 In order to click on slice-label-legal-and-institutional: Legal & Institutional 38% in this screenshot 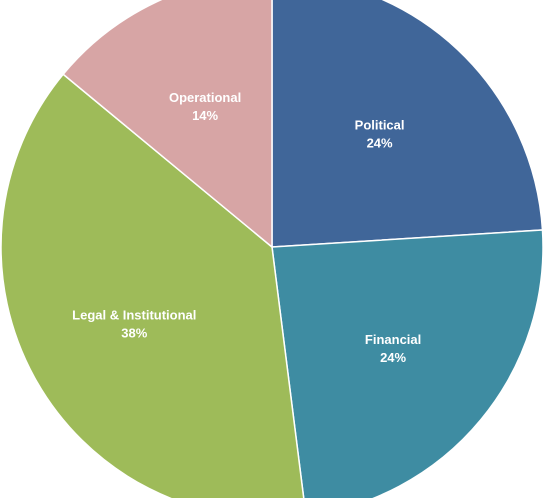, I will do `click(134, 324)`.